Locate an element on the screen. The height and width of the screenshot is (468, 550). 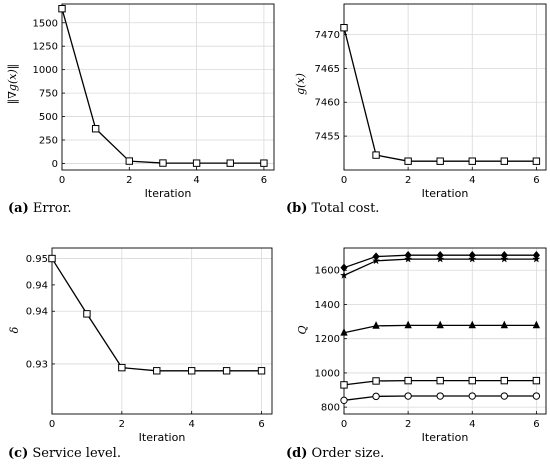
panel-c-ytick-label-0: 0.93 is located at coordinates (37, 364).